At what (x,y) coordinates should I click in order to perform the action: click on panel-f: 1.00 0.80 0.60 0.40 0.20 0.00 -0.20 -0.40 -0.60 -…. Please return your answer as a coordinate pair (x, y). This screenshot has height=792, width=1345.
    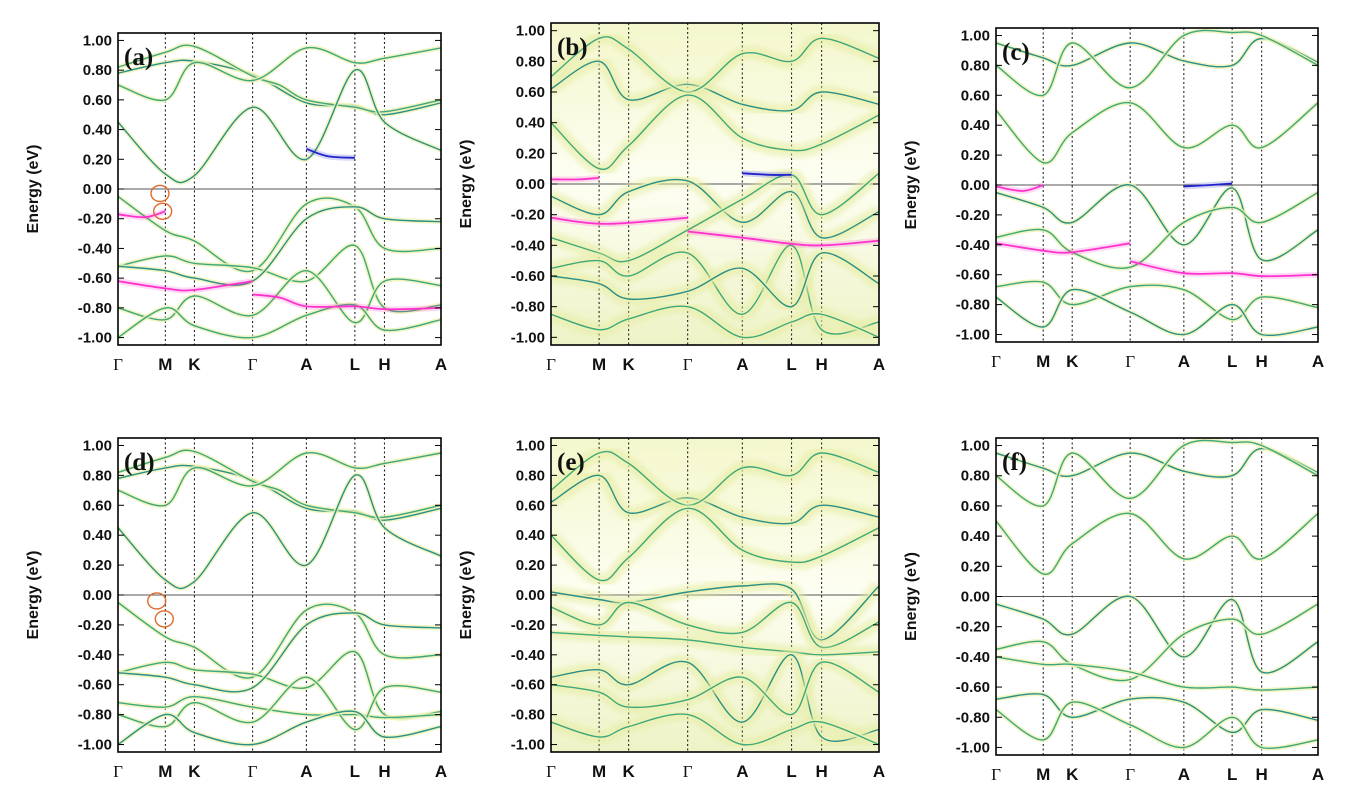
    Looking at the image, I should click on (1113, 610).